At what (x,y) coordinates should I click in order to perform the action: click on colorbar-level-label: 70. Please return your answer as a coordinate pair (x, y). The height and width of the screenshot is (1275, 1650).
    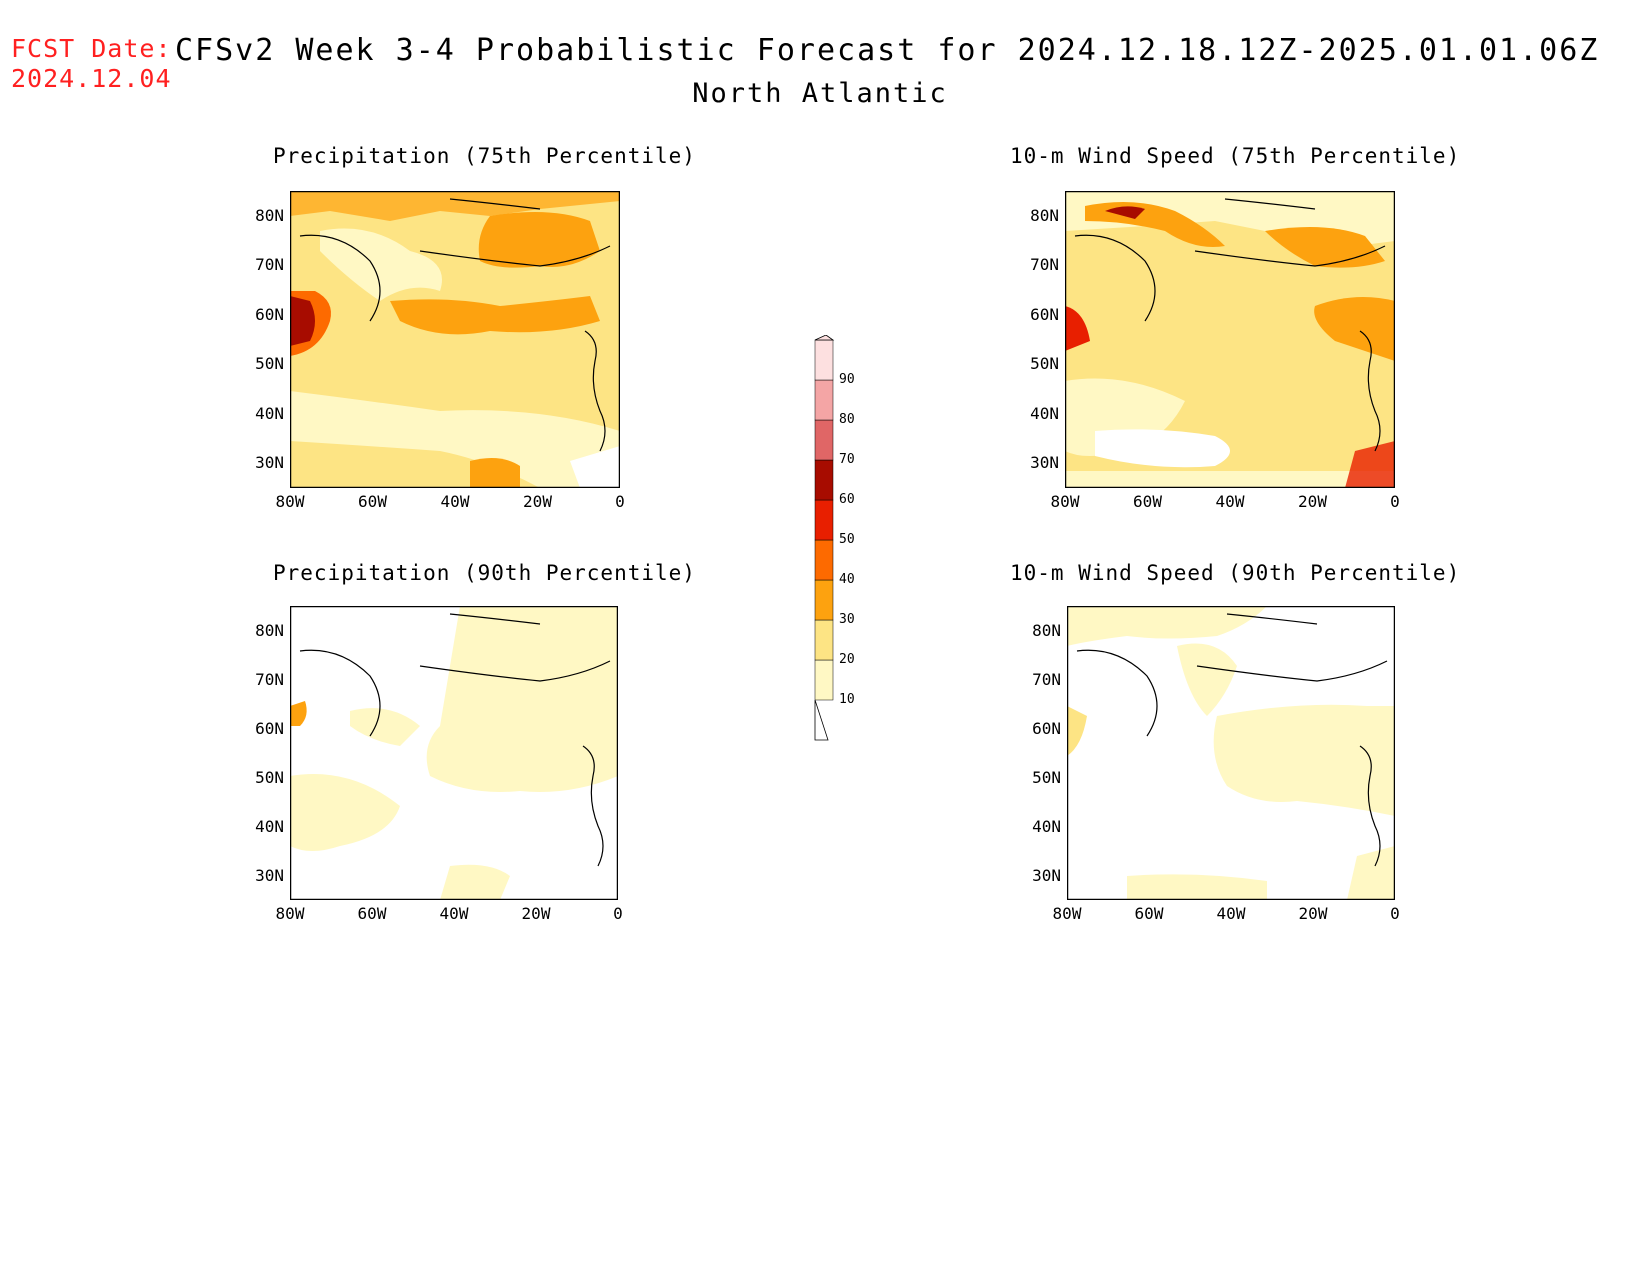
    Looking at the image, I should click on (847, 459).